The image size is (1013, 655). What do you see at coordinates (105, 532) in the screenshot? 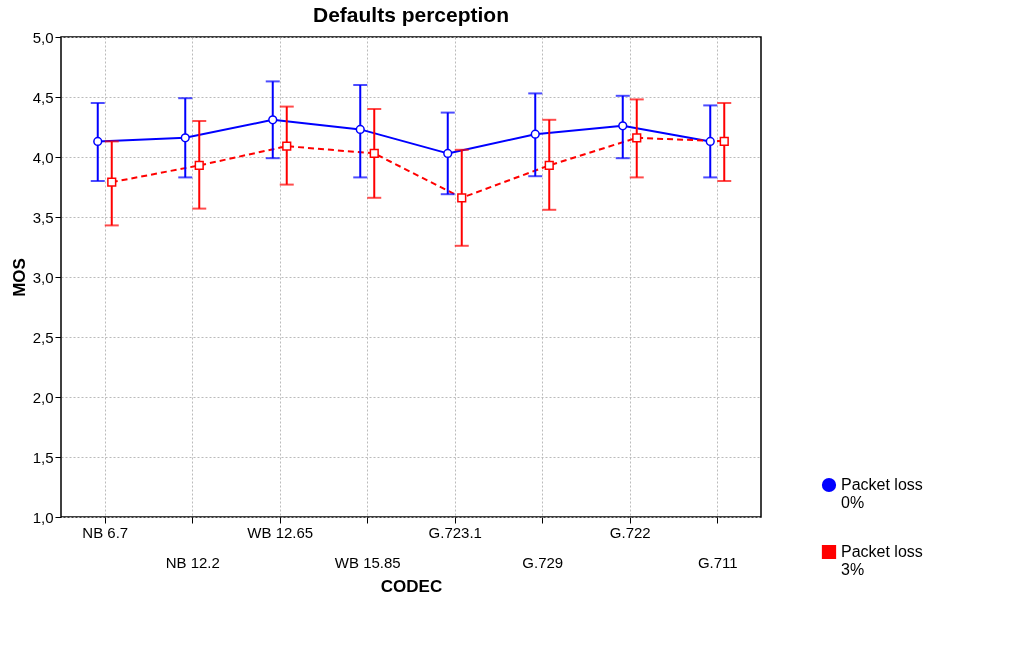
I see `x-tick-label: NB 6.7` at bounding box center [105, 532].